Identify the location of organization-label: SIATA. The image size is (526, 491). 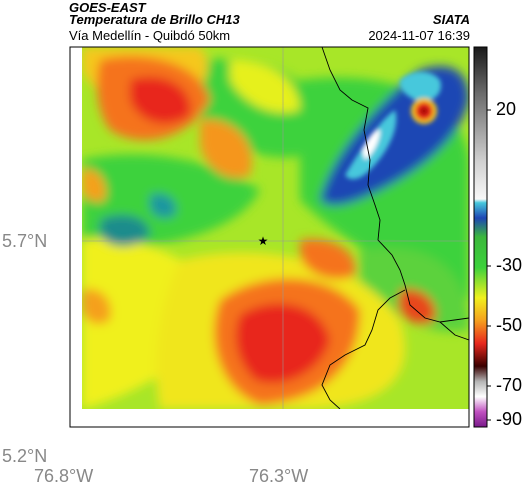
(451, 19).